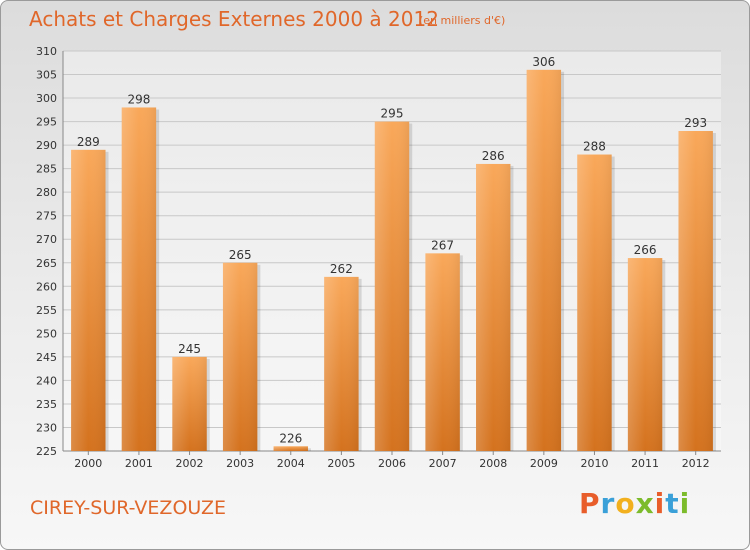  Describe the element at coordinates (189, 349) in the screenshot. I see `value-label-2002: 245` at that location.